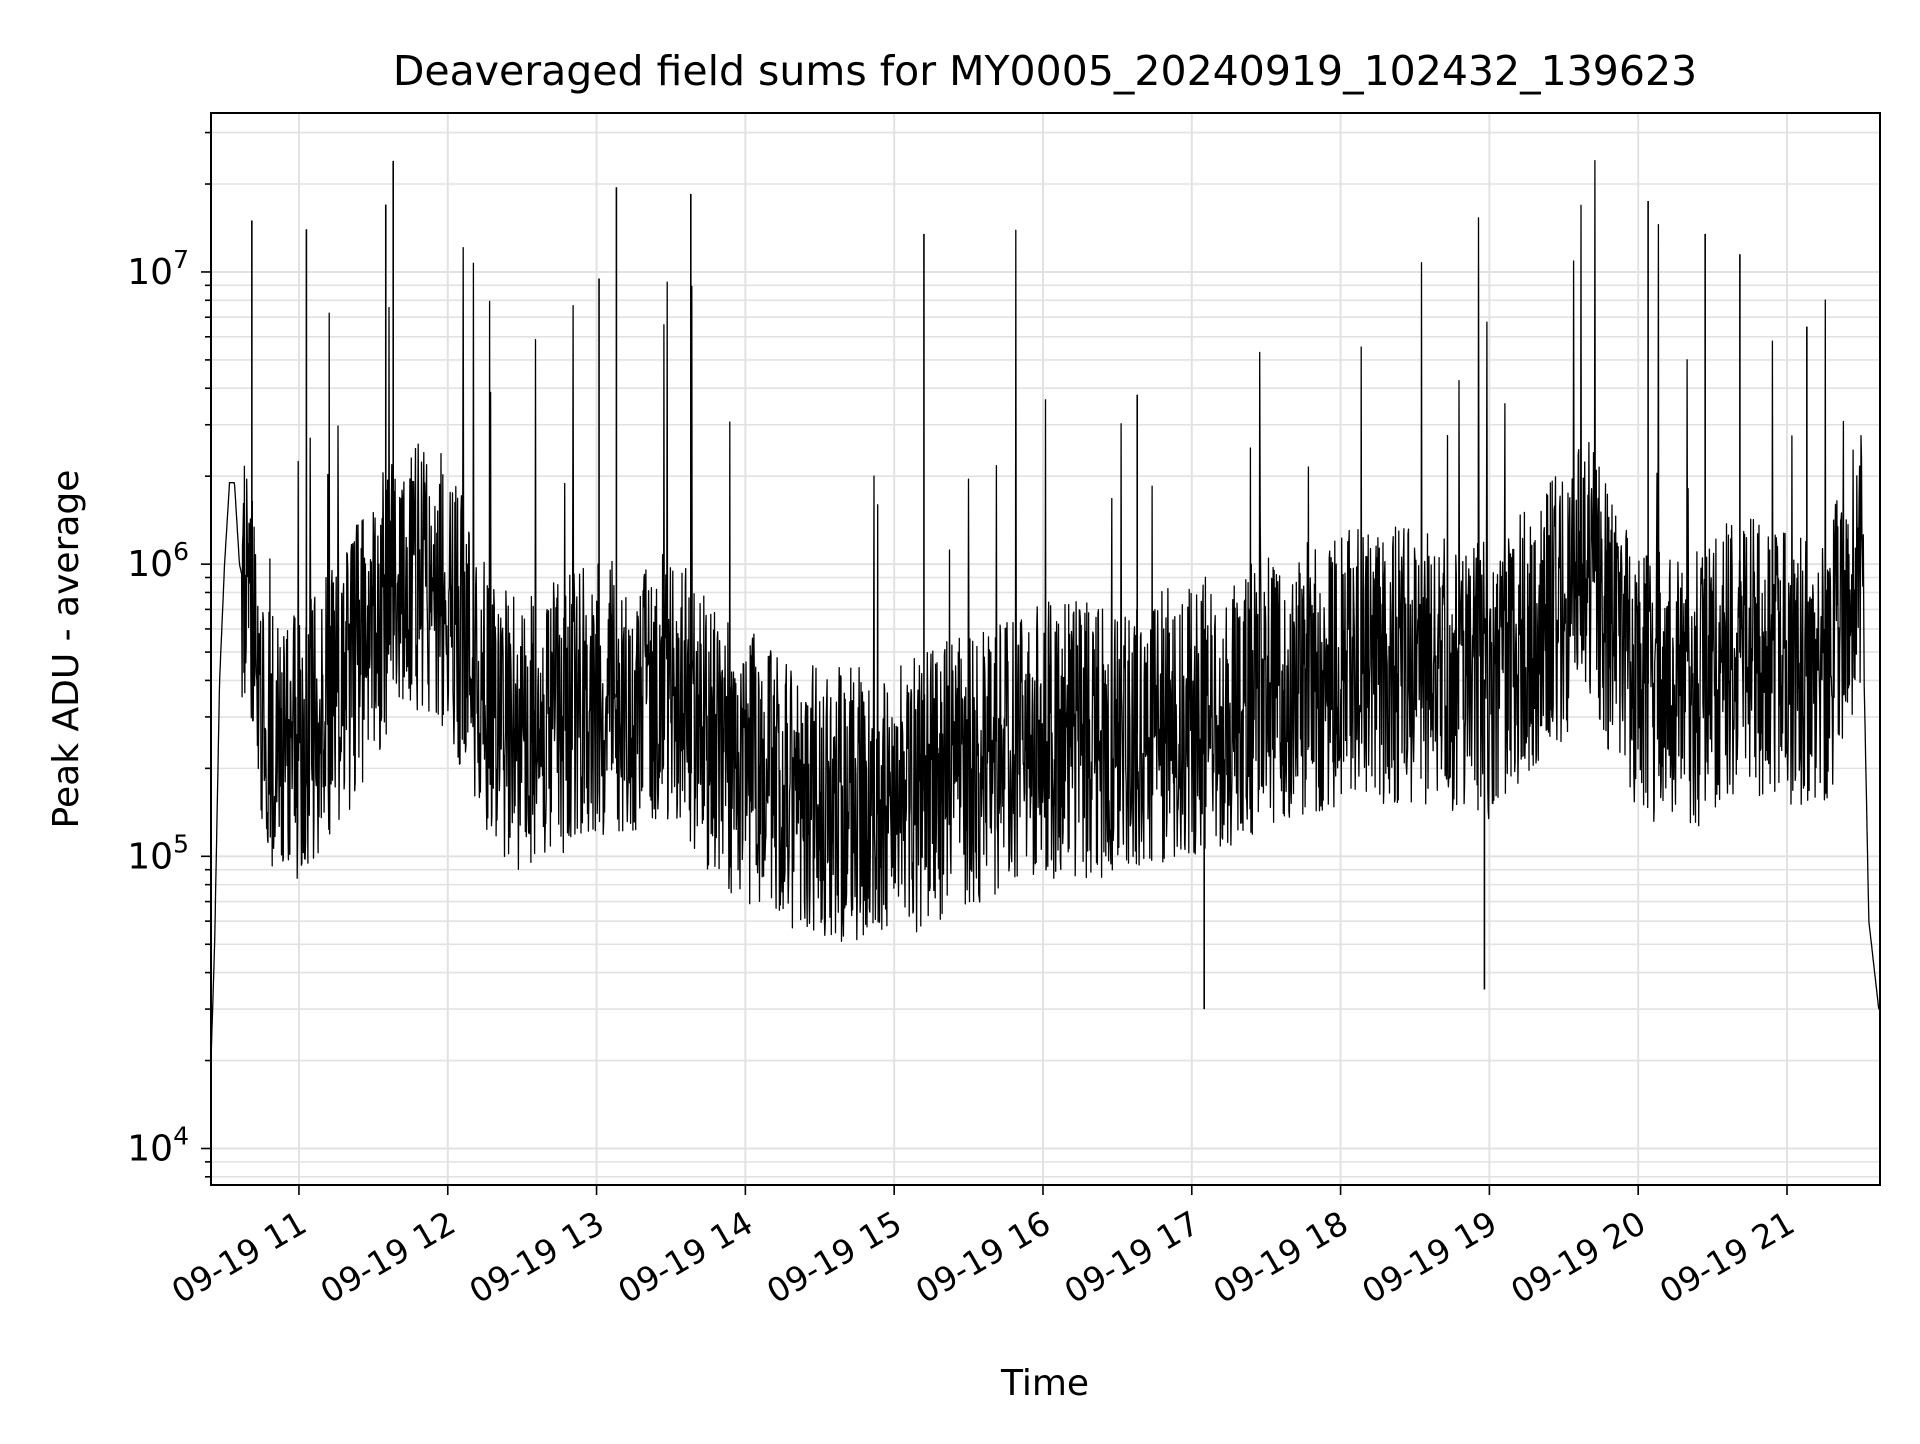 Image resolution: width=1920 pixels, height=1444 pixels. What do you see at coordinates (158, 561) in the screenshot?
I see `y-tick-label: 10⁶` at bounding box center [158, 561].